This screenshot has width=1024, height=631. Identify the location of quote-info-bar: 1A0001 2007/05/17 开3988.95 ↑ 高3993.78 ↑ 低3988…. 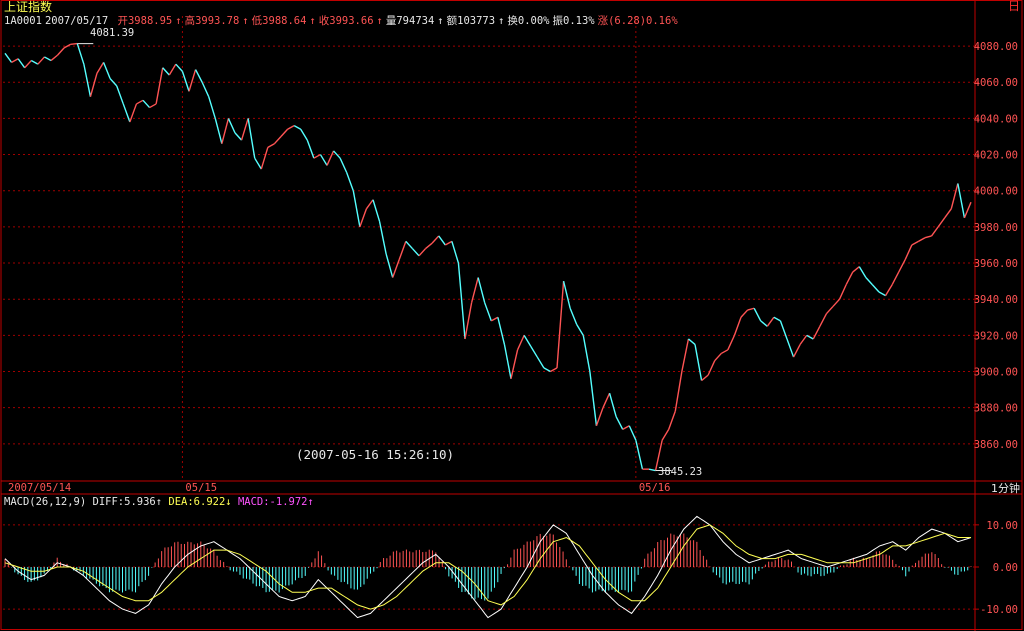
(342, 21).